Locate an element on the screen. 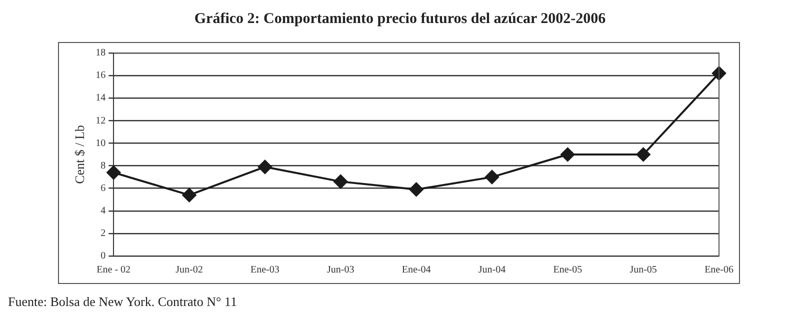 The image size is (800, 327). y-axis-title: Cent $ / Lb is located at coordinates (80, 154).